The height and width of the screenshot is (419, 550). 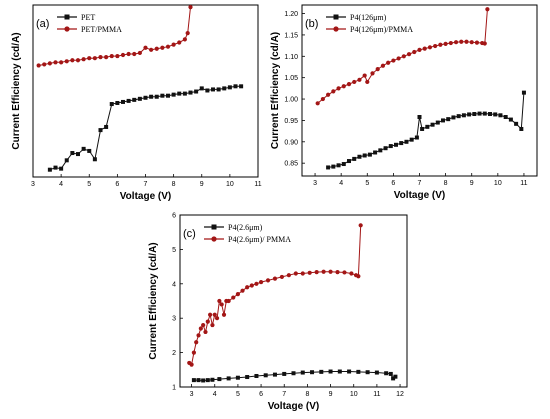 I want to click on legend-entry: PET, so click(x=88, y=17).